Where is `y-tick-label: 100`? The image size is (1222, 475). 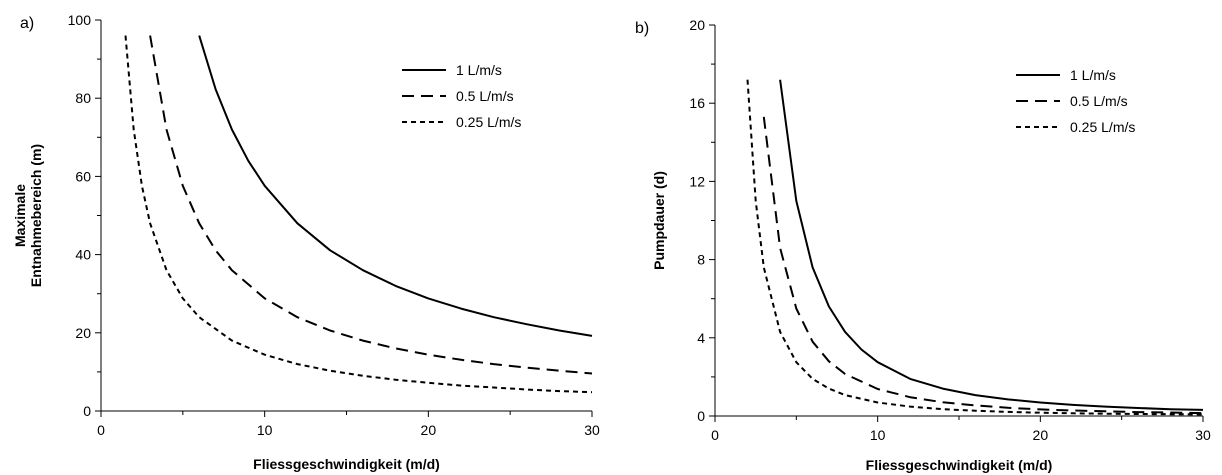
y-tick-label: 100 is located at coordinates (80, 20).